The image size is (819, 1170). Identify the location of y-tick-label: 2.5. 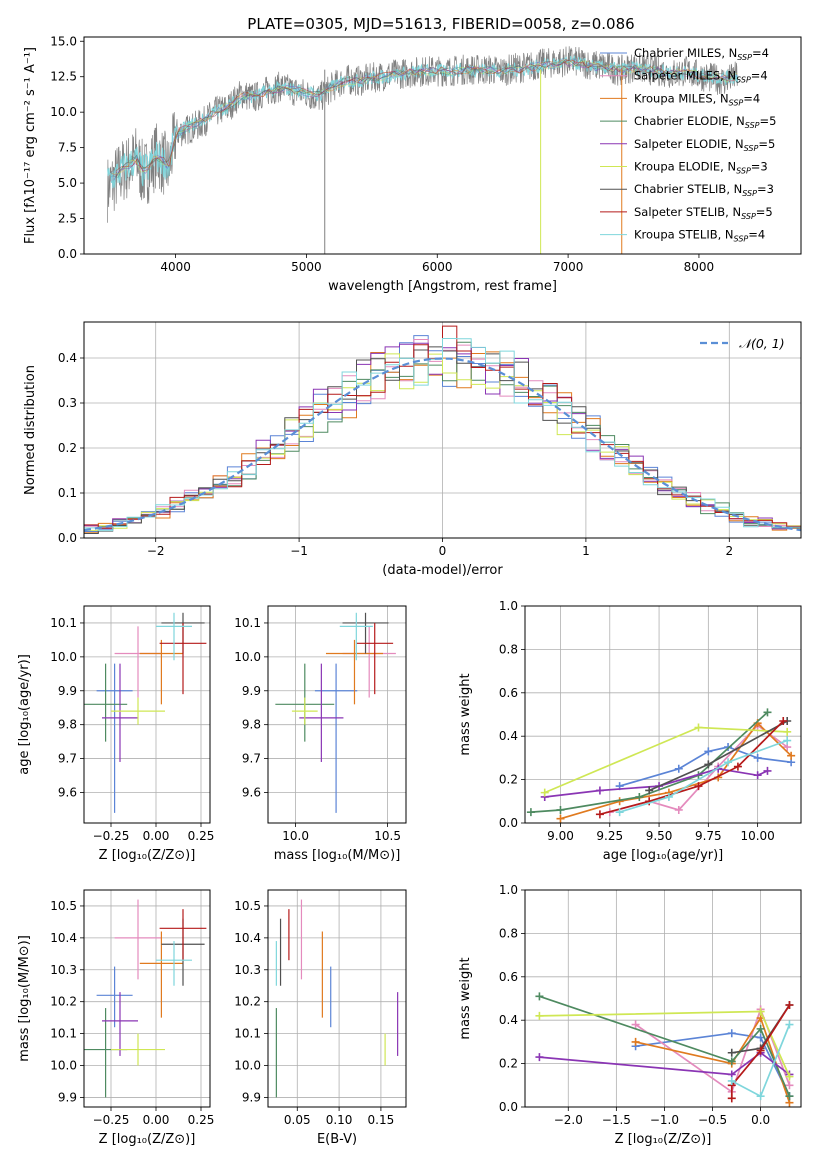
(67, 219).